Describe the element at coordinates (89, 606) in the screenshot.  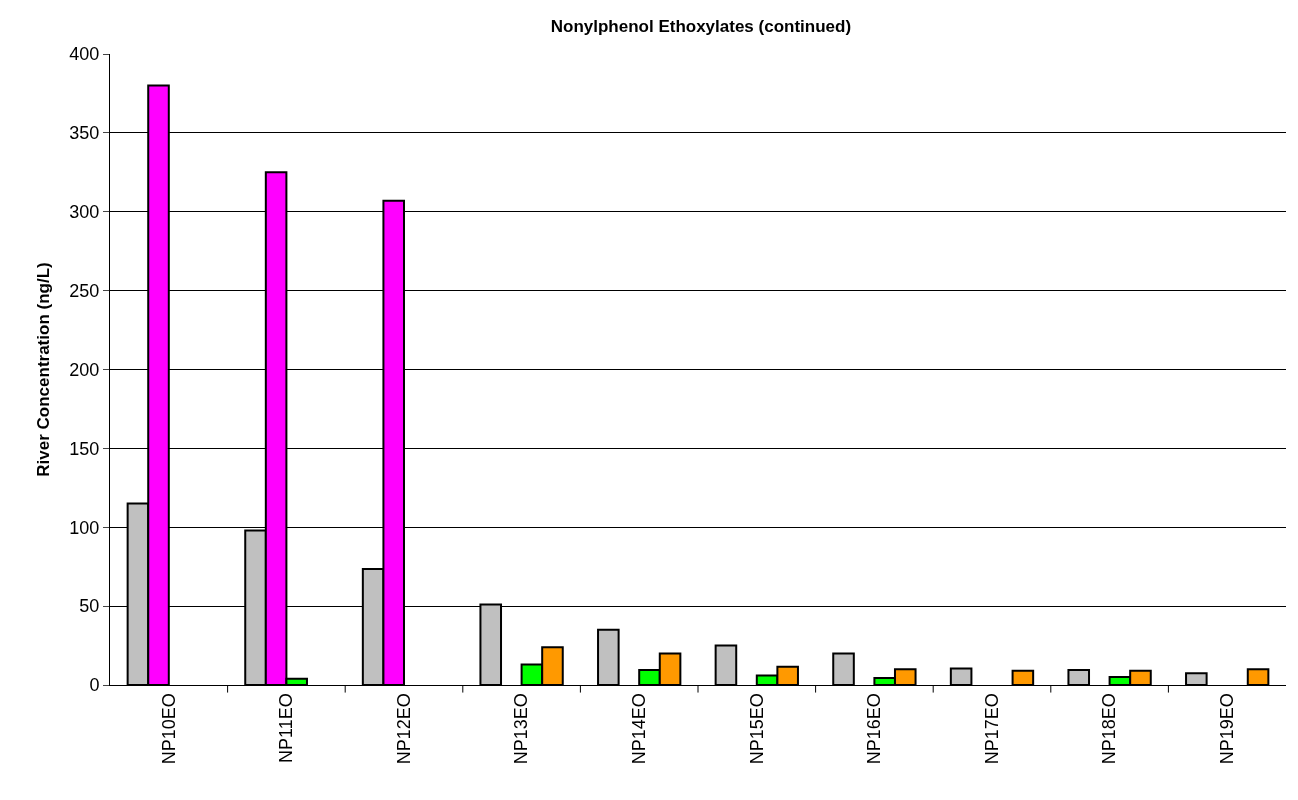
I see `y-tick-label: 50` at that location.